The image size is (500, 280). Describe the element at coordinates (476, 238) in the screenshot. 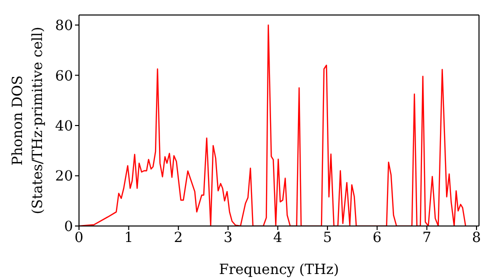

I see `x-tick-label: 8` at that location.